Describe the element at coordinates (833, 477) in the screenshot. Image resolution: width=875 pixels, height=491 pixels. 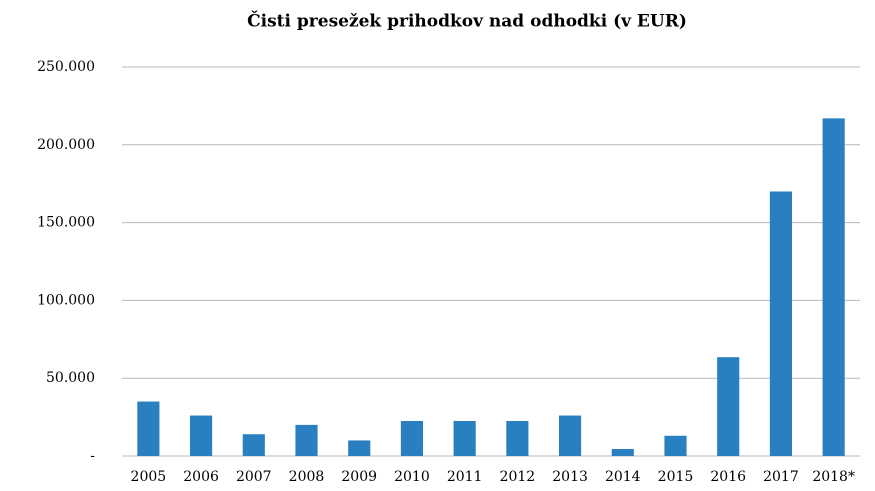
I see `x-tick-label: 2018*` at that location.